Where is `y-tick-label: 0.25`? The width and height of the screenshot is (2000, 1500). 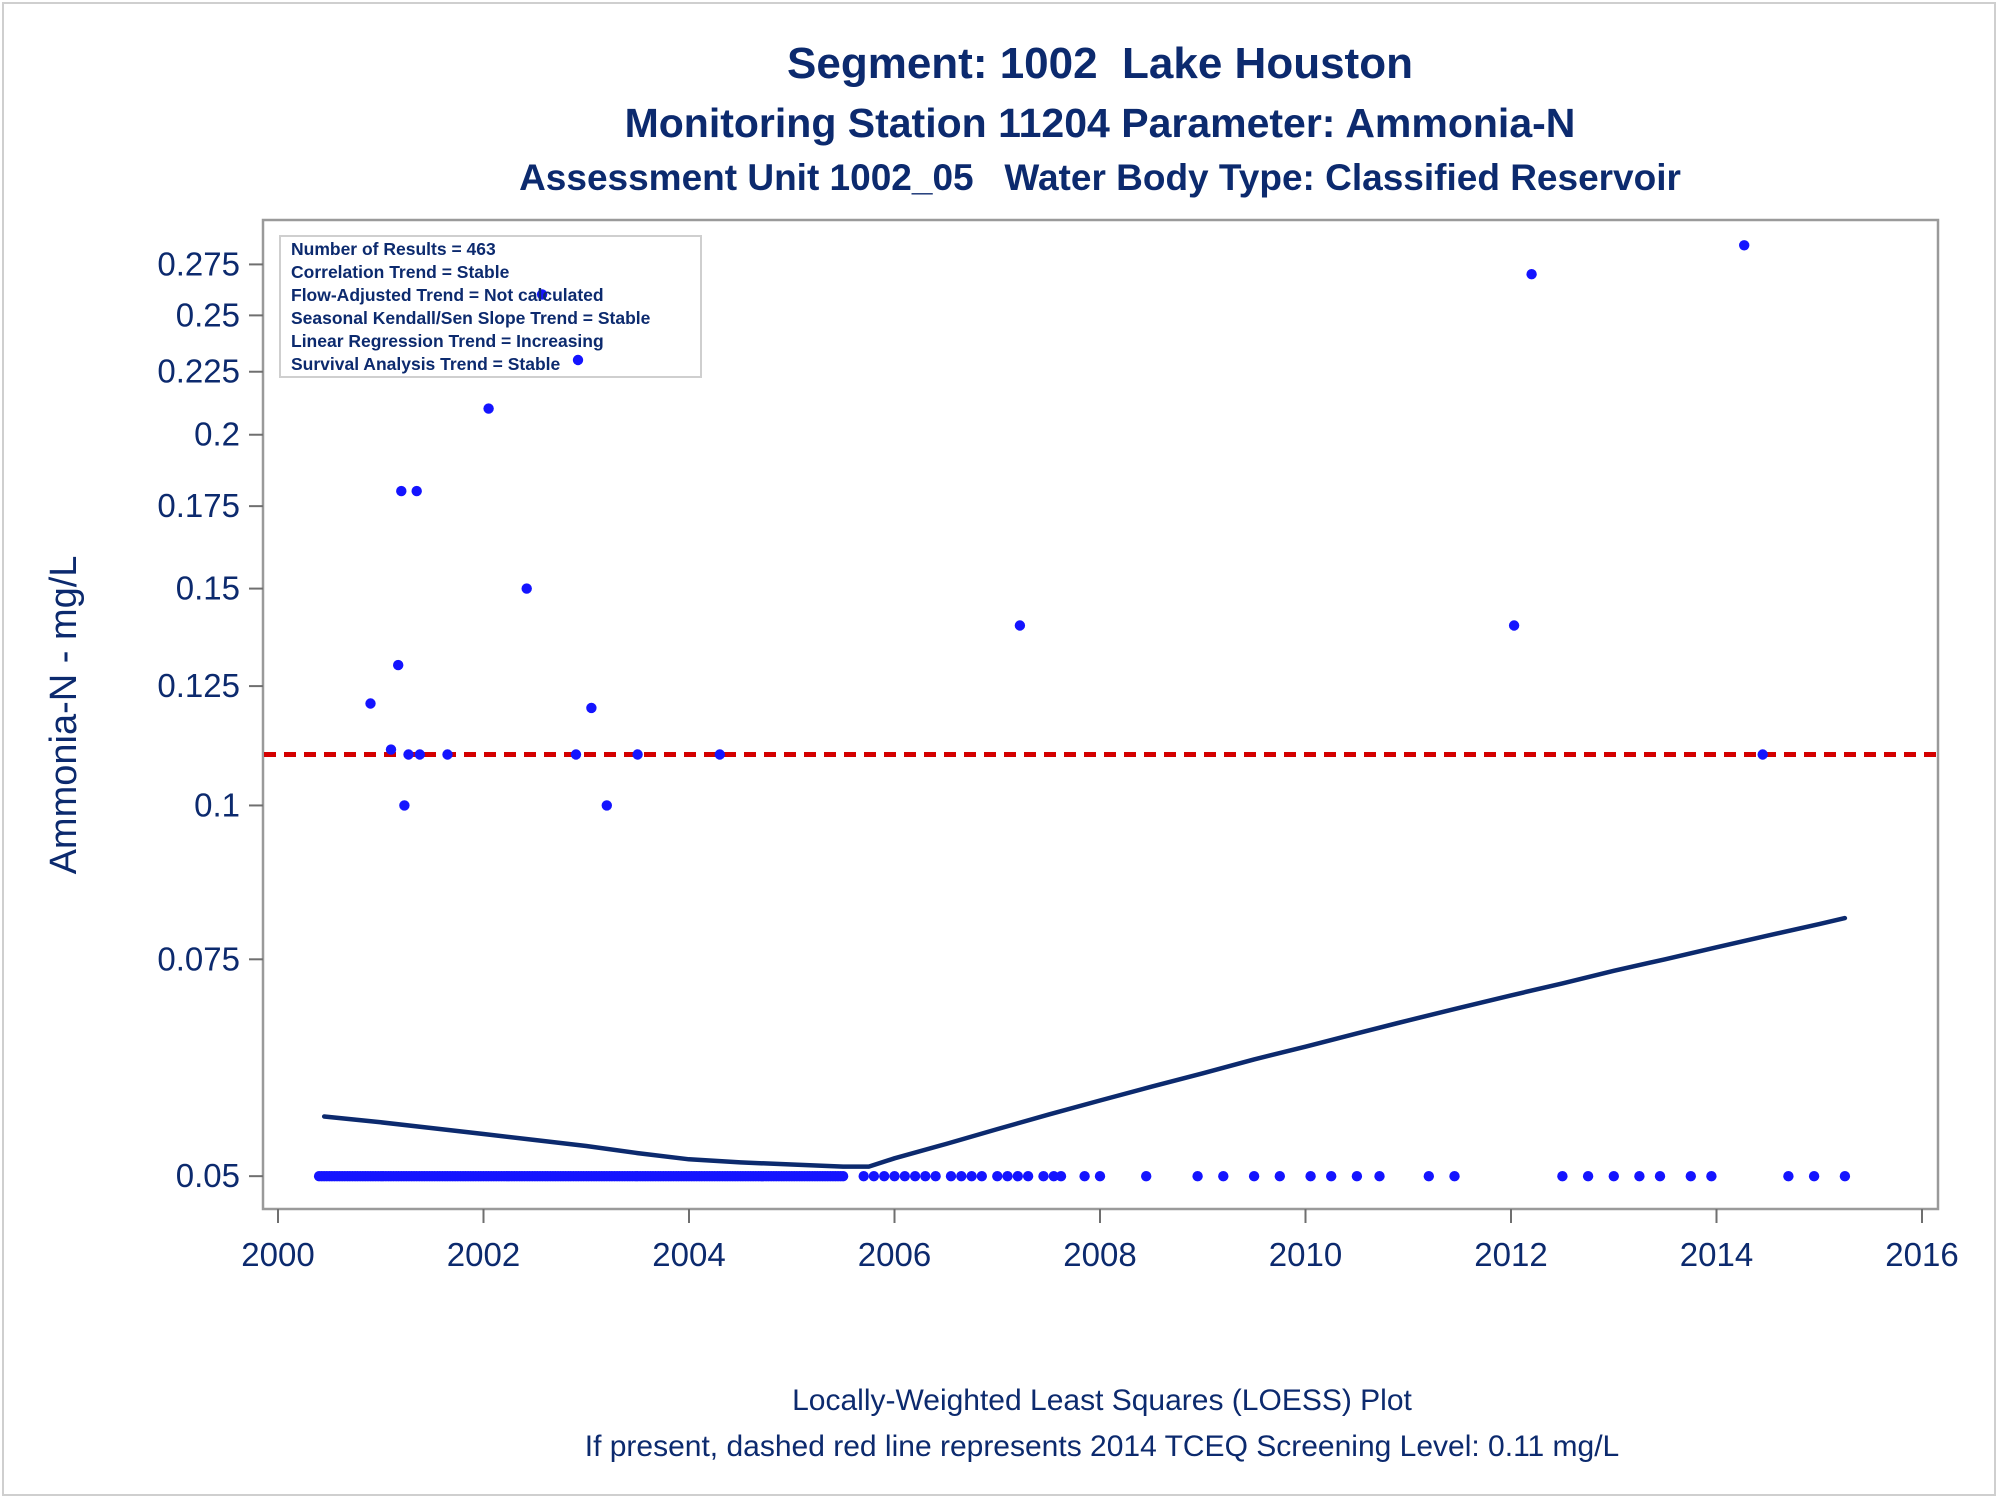
y-tick-label: 0.25 is located at coordinates (208, 314).